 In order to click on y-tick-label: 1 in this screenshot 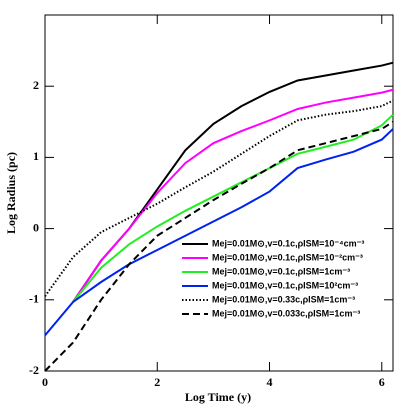, I will do `click(36, 156)`.